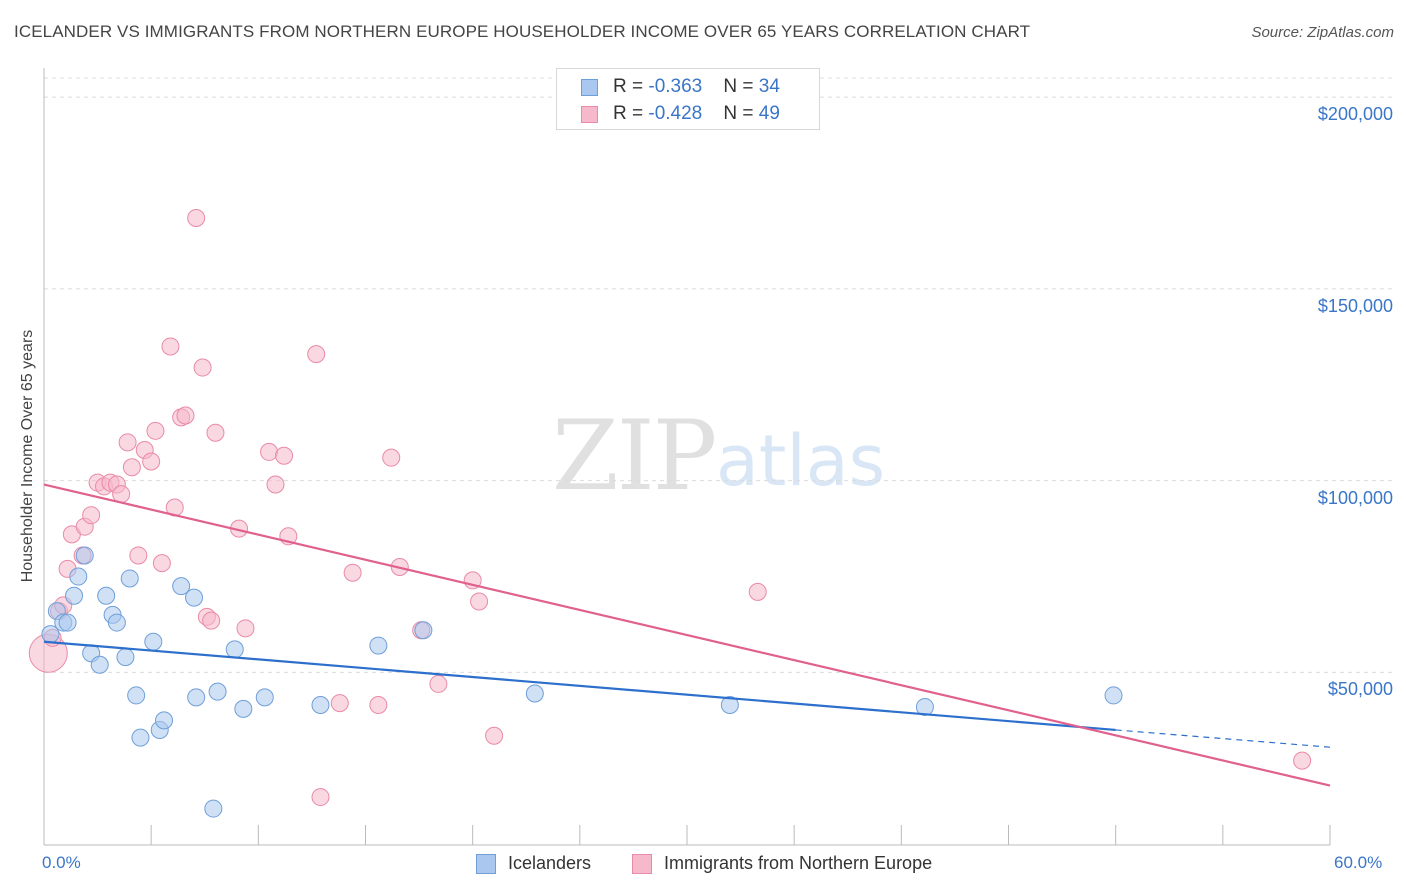 This screenshot has height=892, width=1406. Describe the element at coordinates (634, 456) in the screenshot. I see `watermark-zip: ZIP` at that location.